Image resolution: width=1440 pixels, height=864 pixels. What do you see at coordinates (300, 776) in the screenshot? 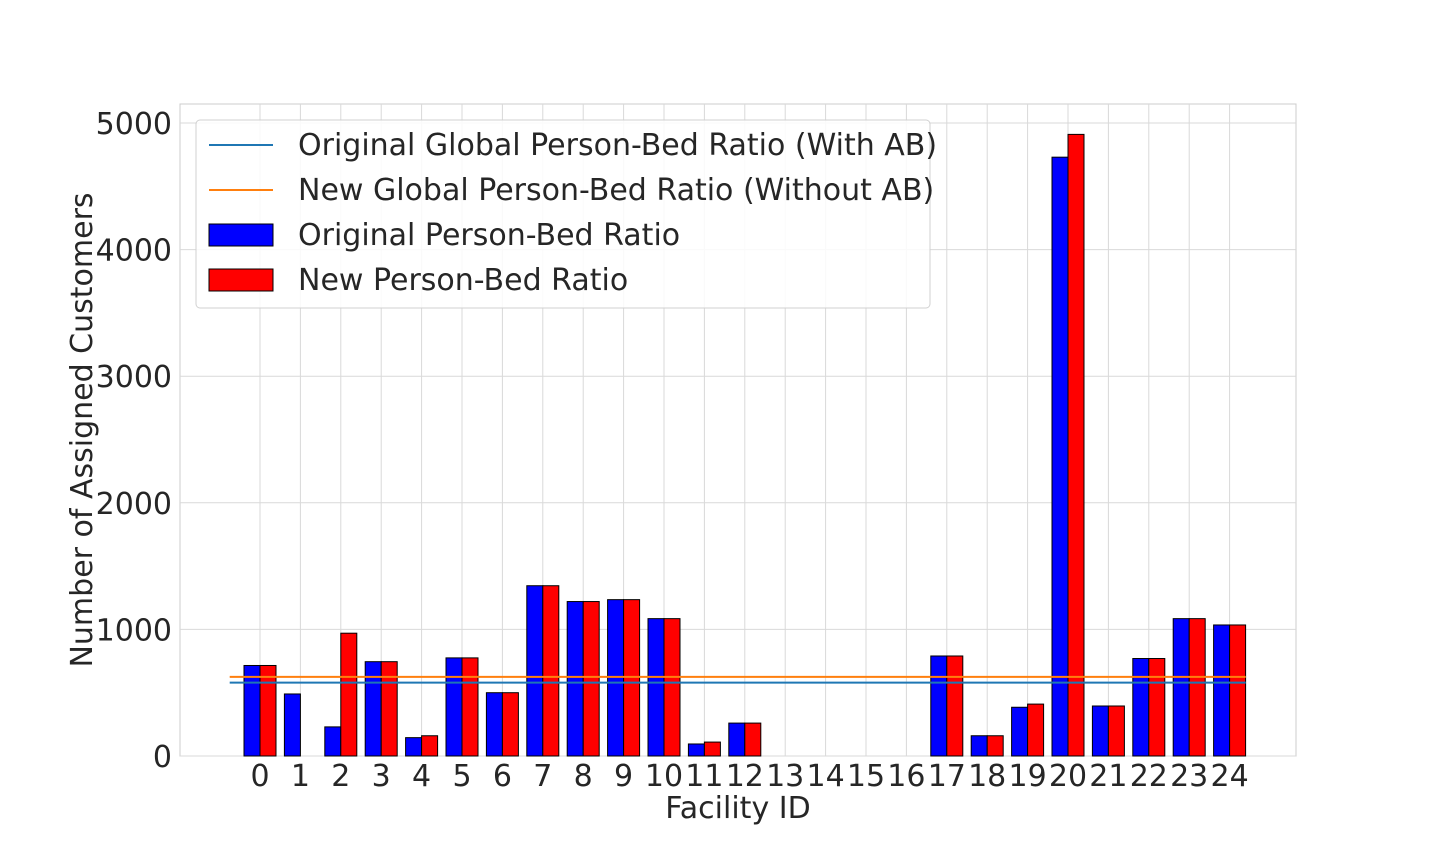
I see `x-tick-label: 1` at bounding box center [300, 776].